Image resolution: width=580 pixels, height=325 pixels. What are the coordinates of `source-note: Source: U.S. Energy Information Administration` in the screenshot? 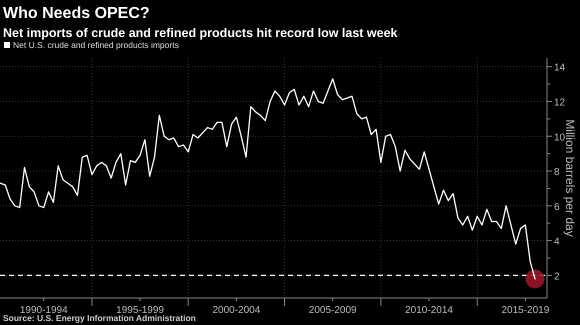 It's located at (99, 318).